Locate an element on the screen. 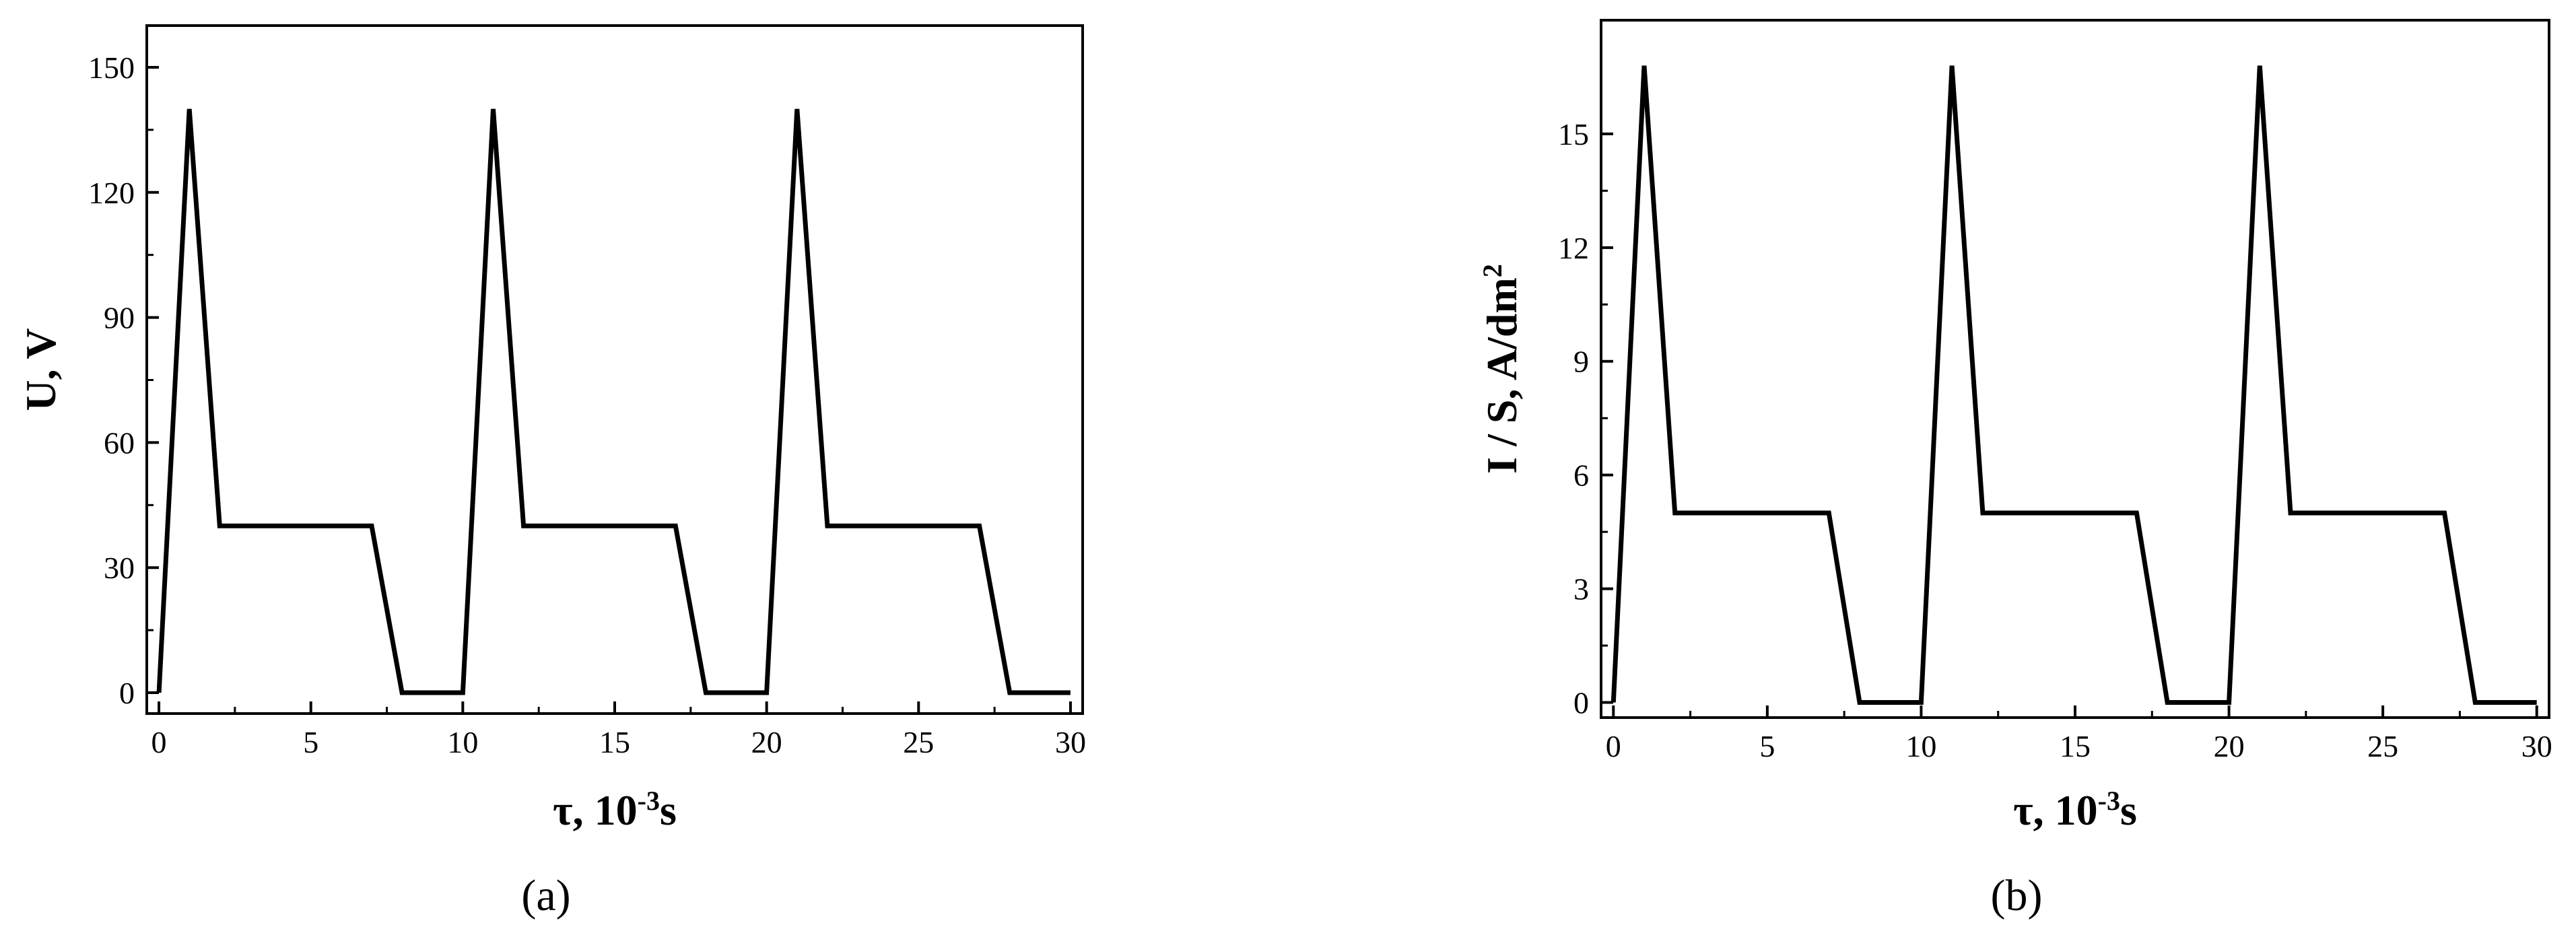 The width and height of the screenshot is (2576, 933). y-tick-label: 150 is located at coordinates (111, 67).